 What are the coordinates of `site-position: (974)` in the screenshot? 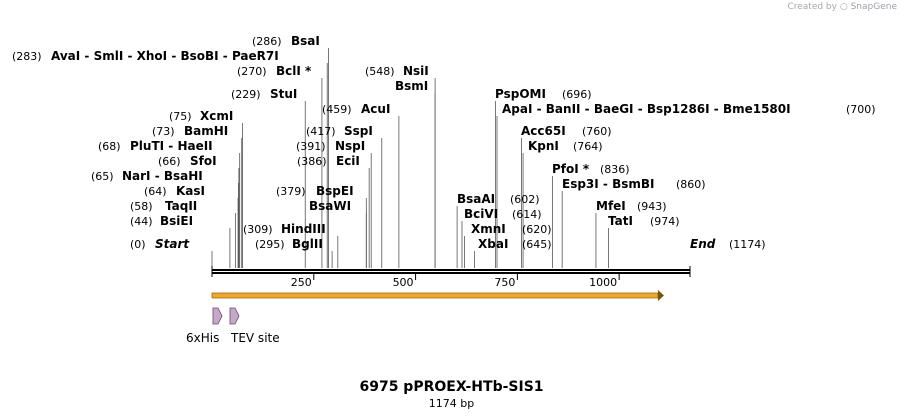 It's located at (665, 221).